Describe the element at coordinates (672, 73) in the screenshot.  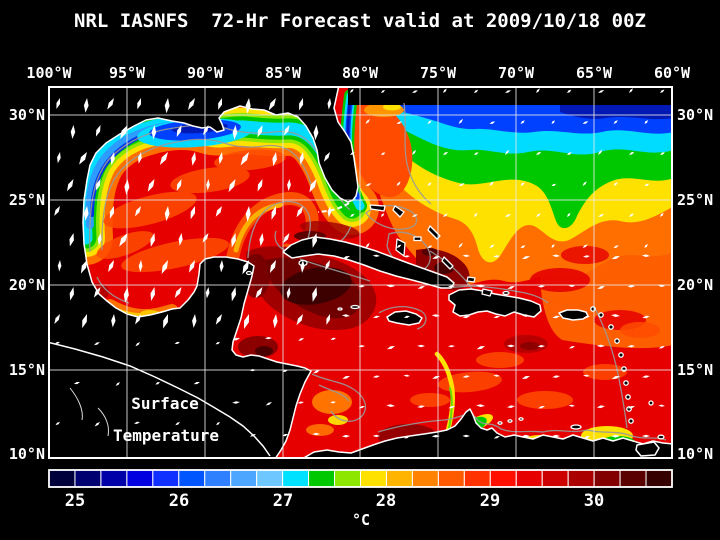
I see `lon-tick-label: 60°W` at that location.